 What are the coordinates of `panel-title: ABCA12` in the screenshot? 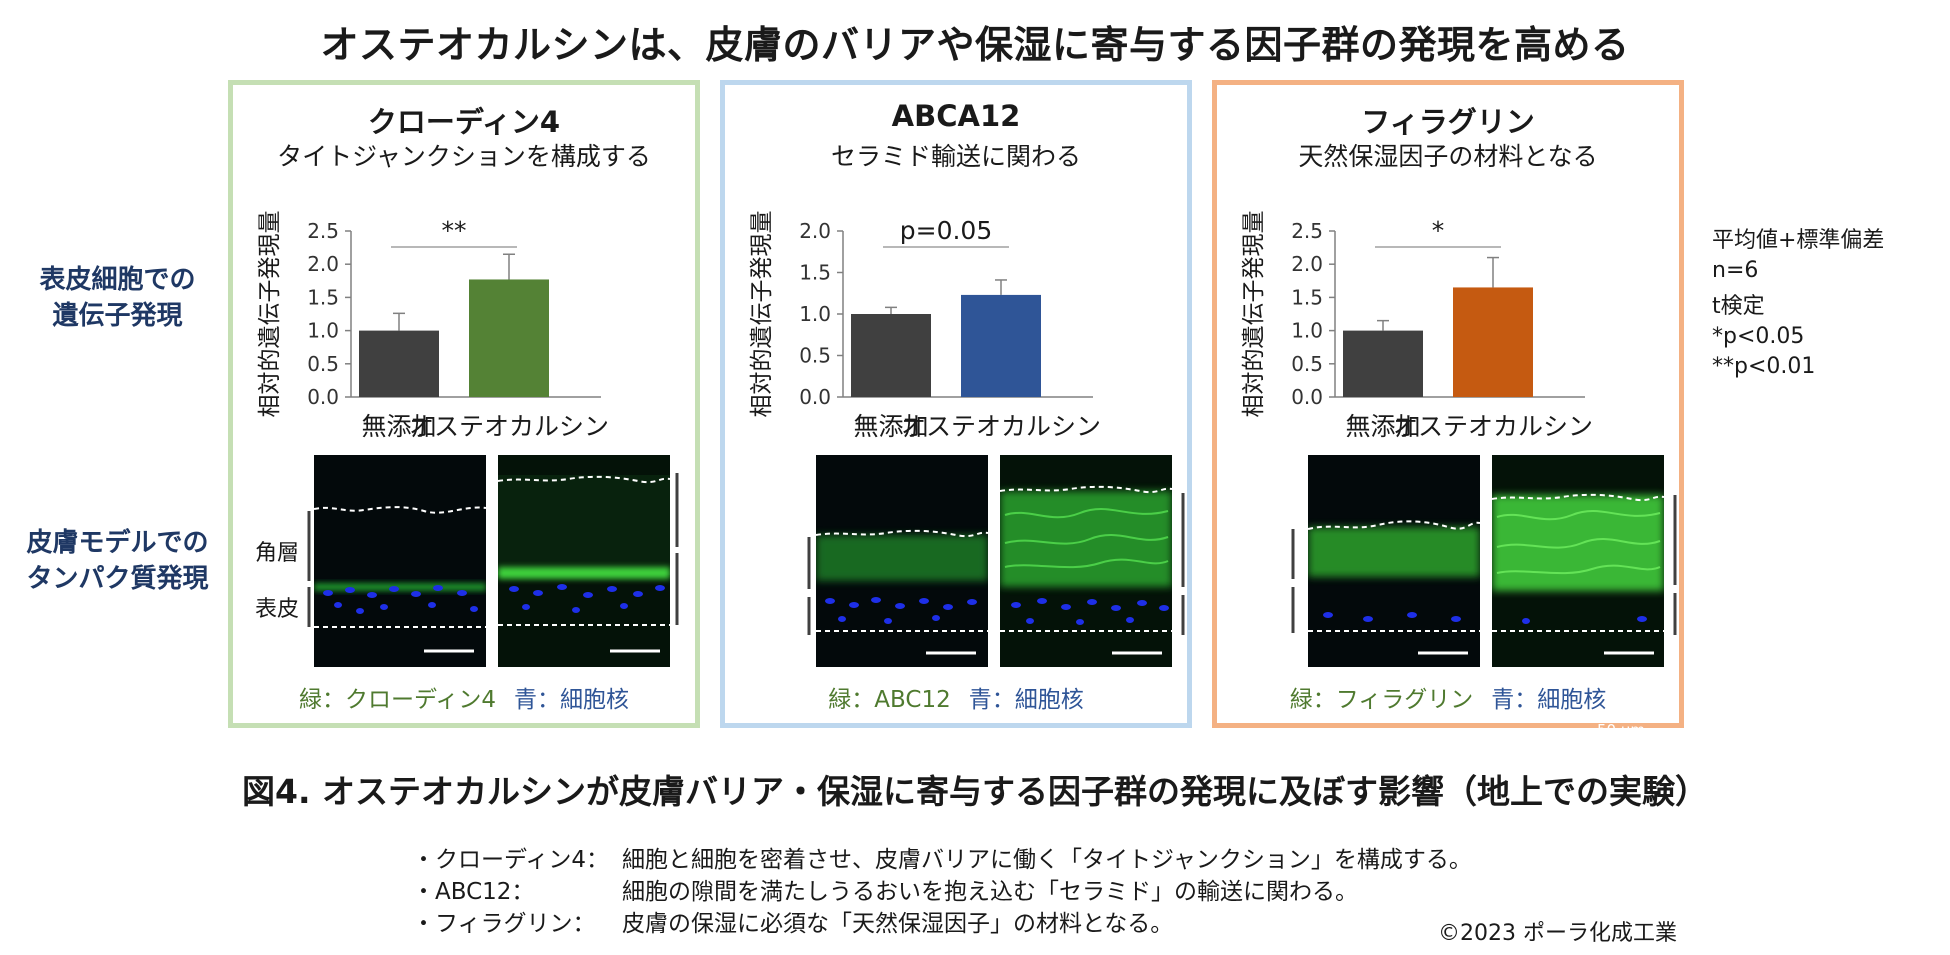 It's located at (956, 116).